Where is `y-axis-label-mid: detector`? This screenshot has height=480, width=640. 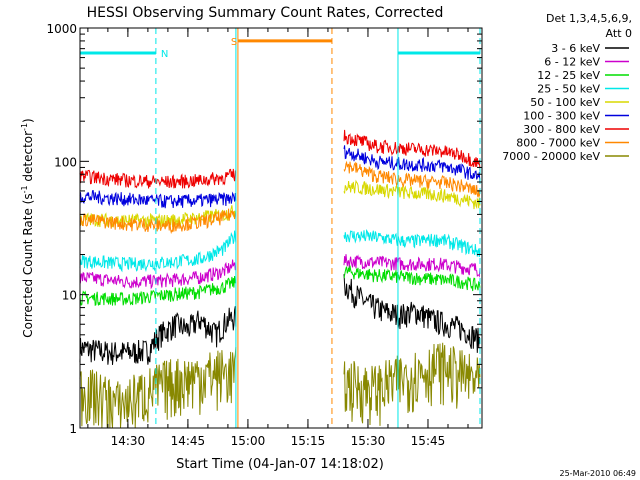 y-axis-label-mid: detector is located at coordinates (28, 158).